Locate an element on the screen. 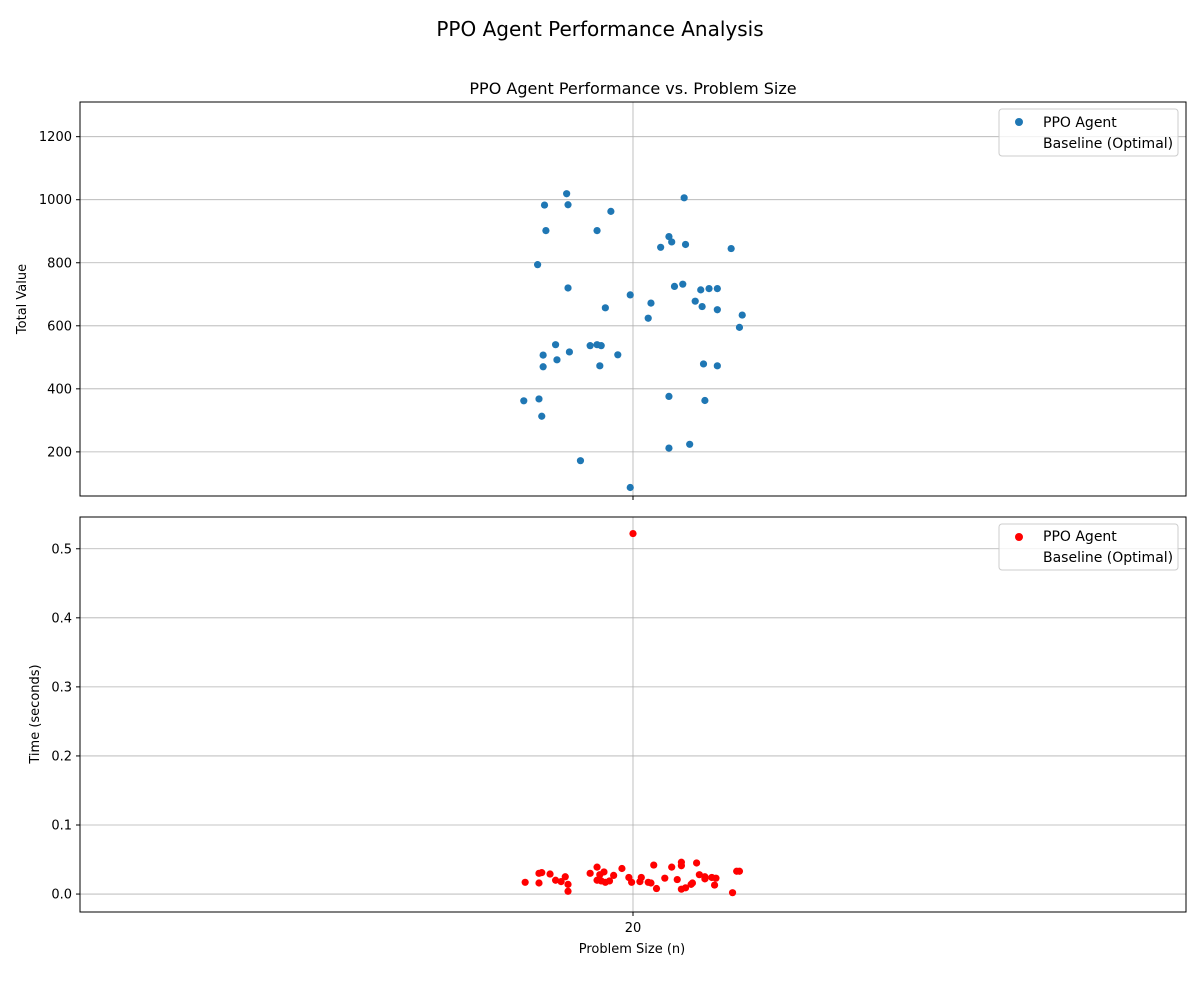 The image size is (1200, 1000). bottom-y-tick-label: 0.5 is located at coordinates (61, 549).